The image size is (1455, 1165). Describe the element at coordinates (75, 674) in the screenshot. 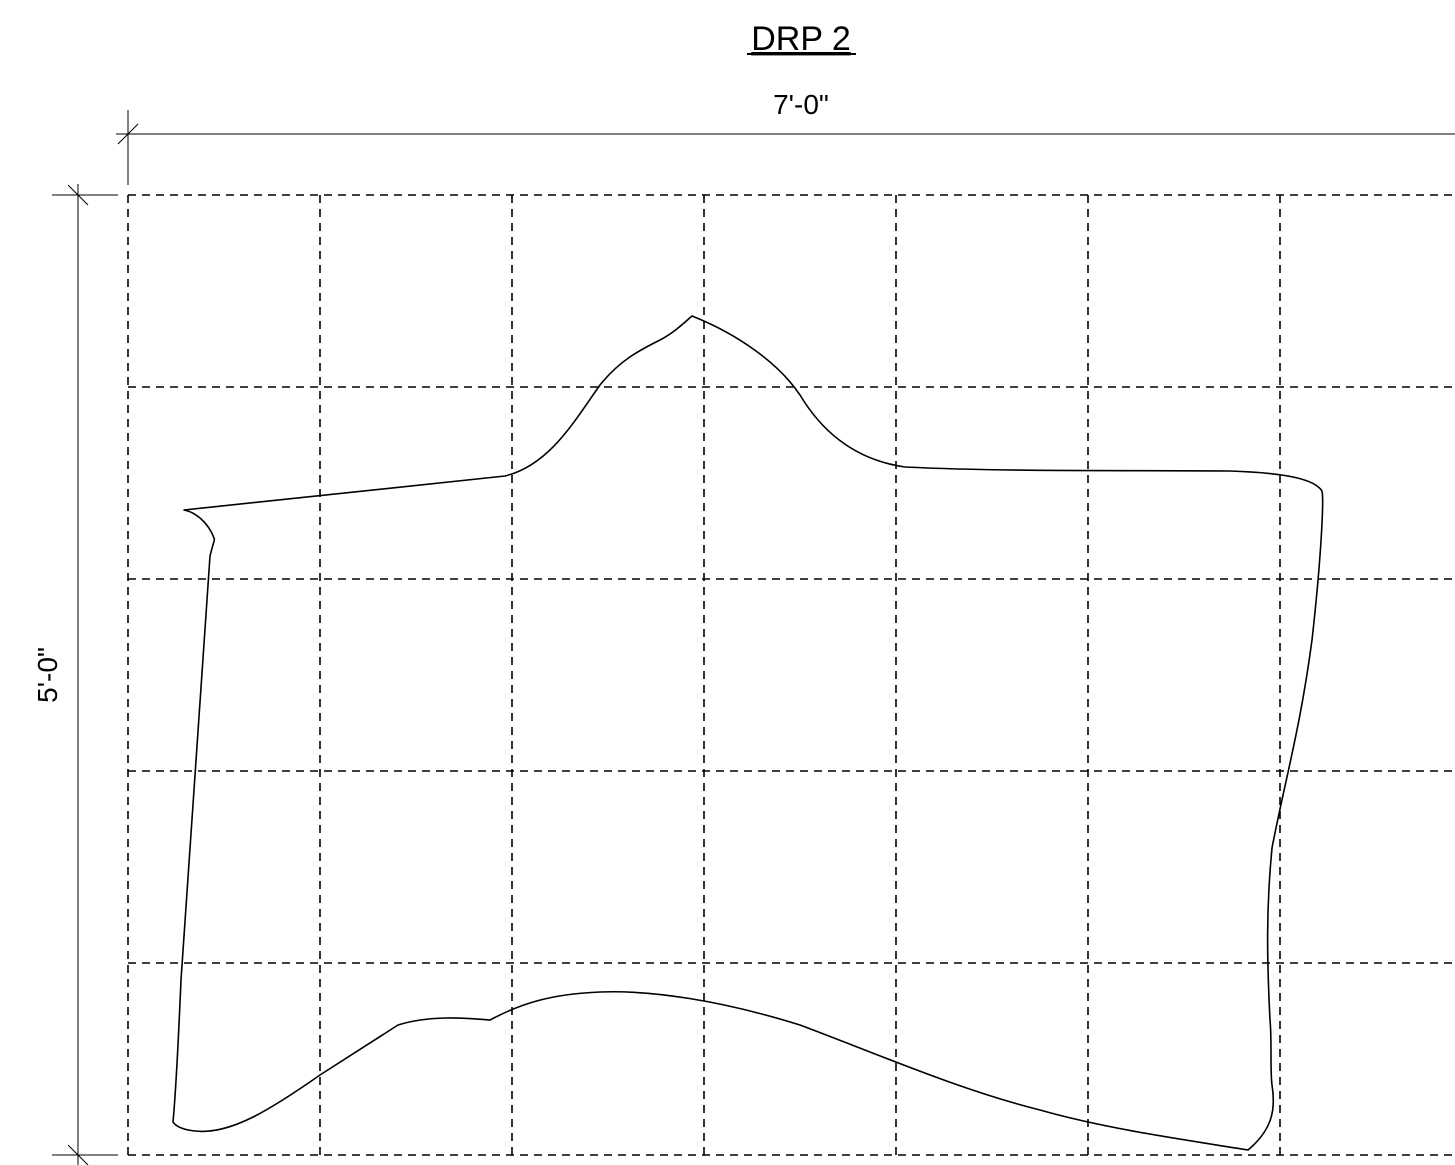

I see `height-dimension: 5'-0"` at that location.